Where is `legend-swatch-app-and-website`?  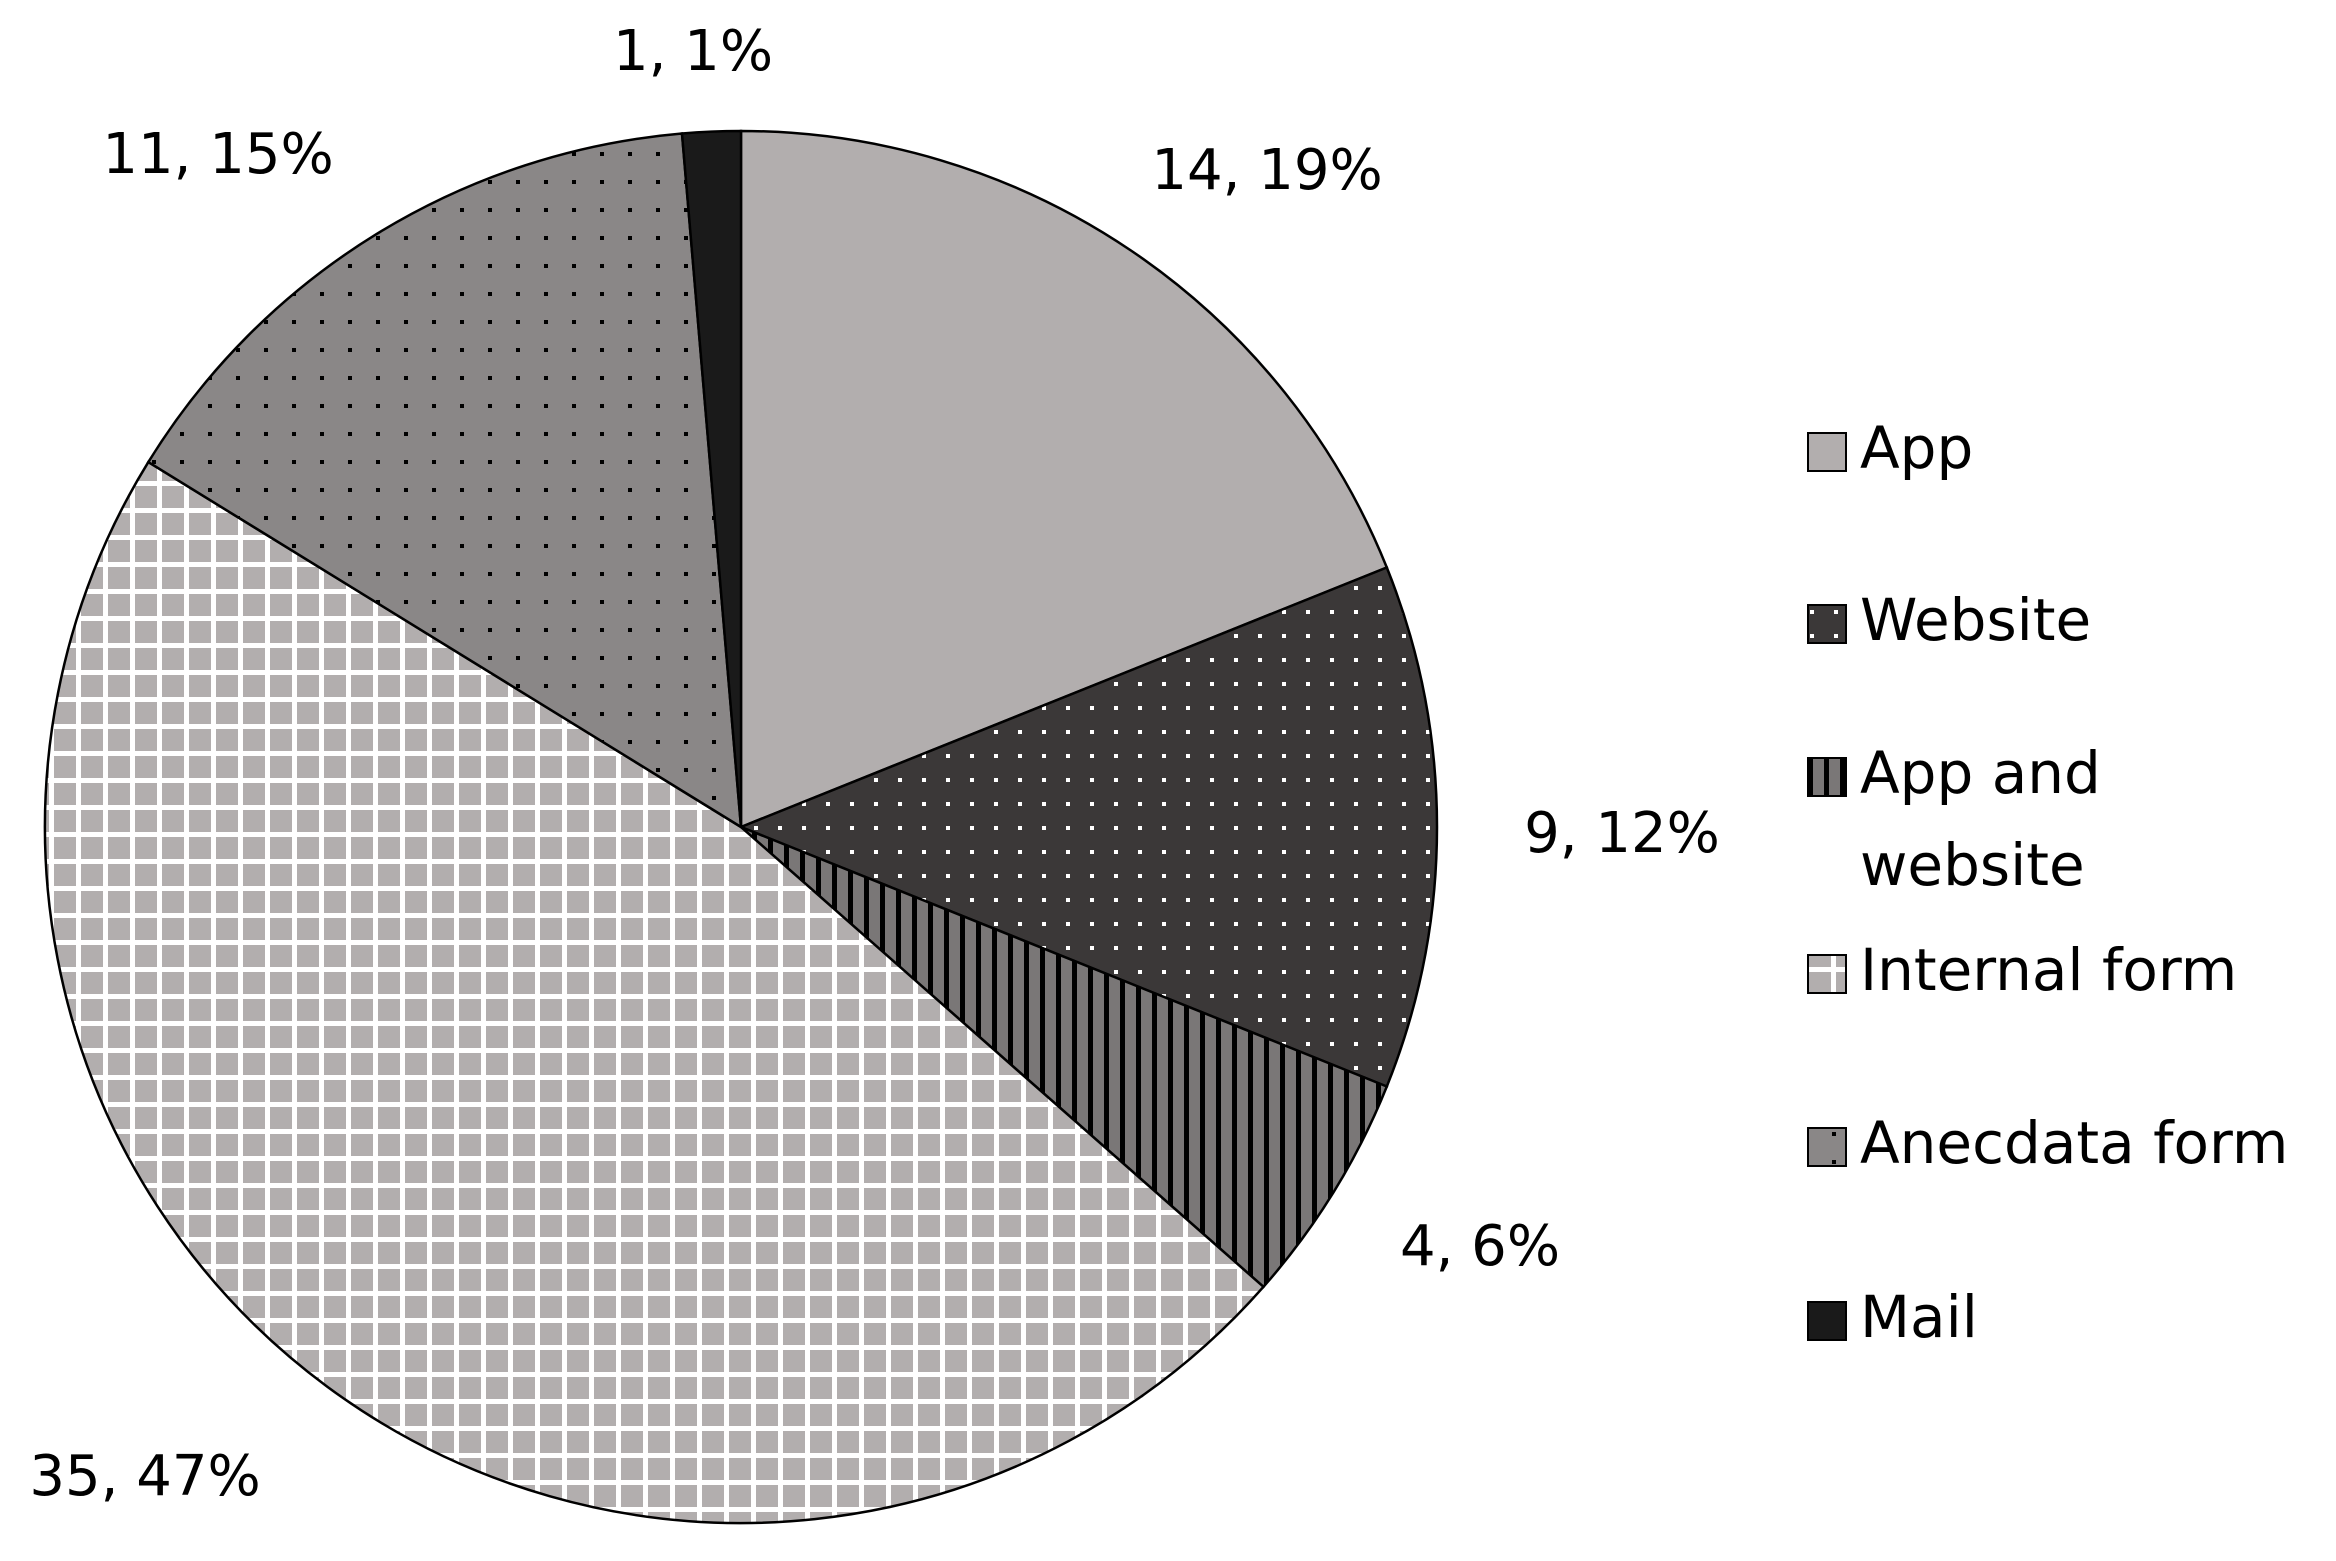
legend-swatch-app-and-website is located at coordinates (1827, 777).